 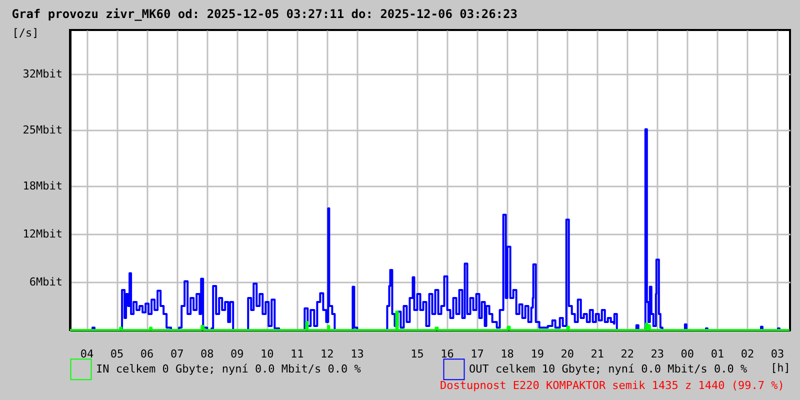 What do you see at coordinates (42, 234) in the screenshot?
I see `y-tick-label: 12Mbit` at bounding box center [42, 234].